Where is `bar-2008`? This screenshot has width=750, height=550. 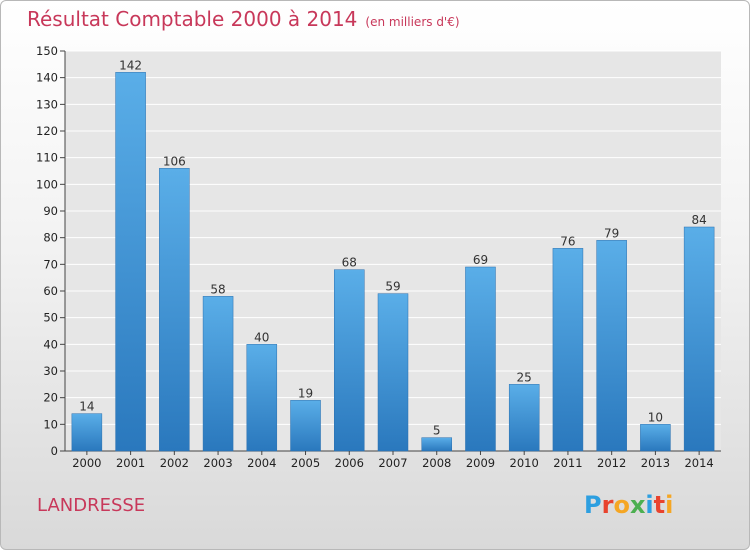
bar-2008 is located at coordinates (436, 444).